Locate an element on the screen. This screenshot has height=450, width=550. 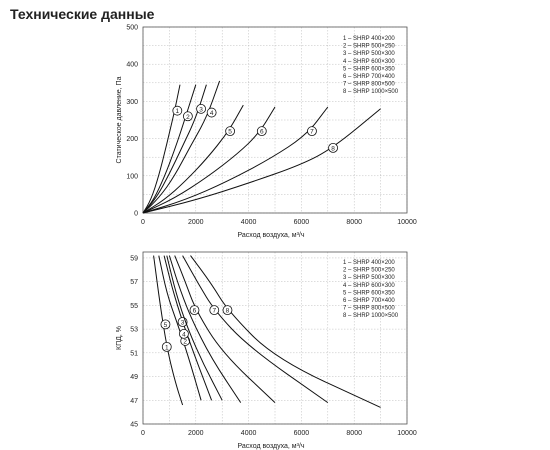
chart1-y-tick-label: 500 is located at coordinates (132, 28).